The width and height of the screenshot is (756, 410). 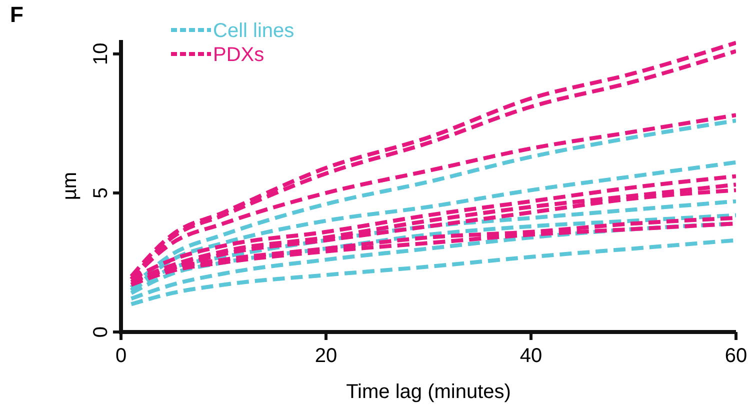 I want to click on y-tick-label: 10, so click(x=101, y=54).